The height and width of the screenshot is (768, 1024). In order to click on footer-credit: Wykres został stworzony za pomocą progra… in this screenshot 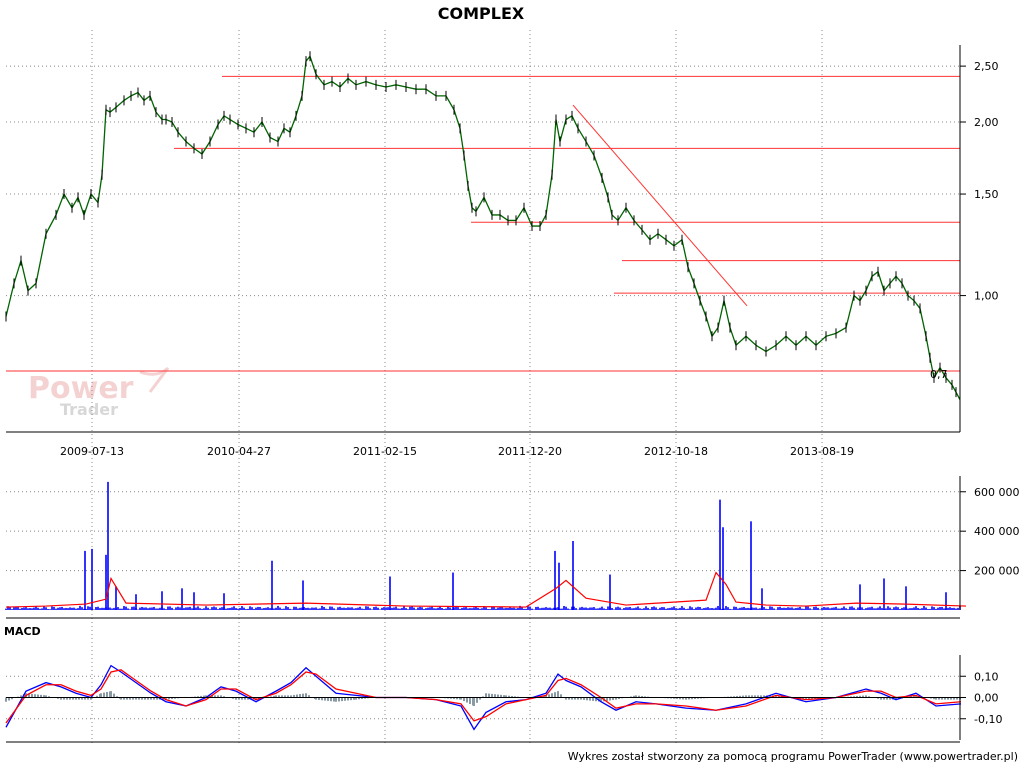, I will do `click(793, 756)`.